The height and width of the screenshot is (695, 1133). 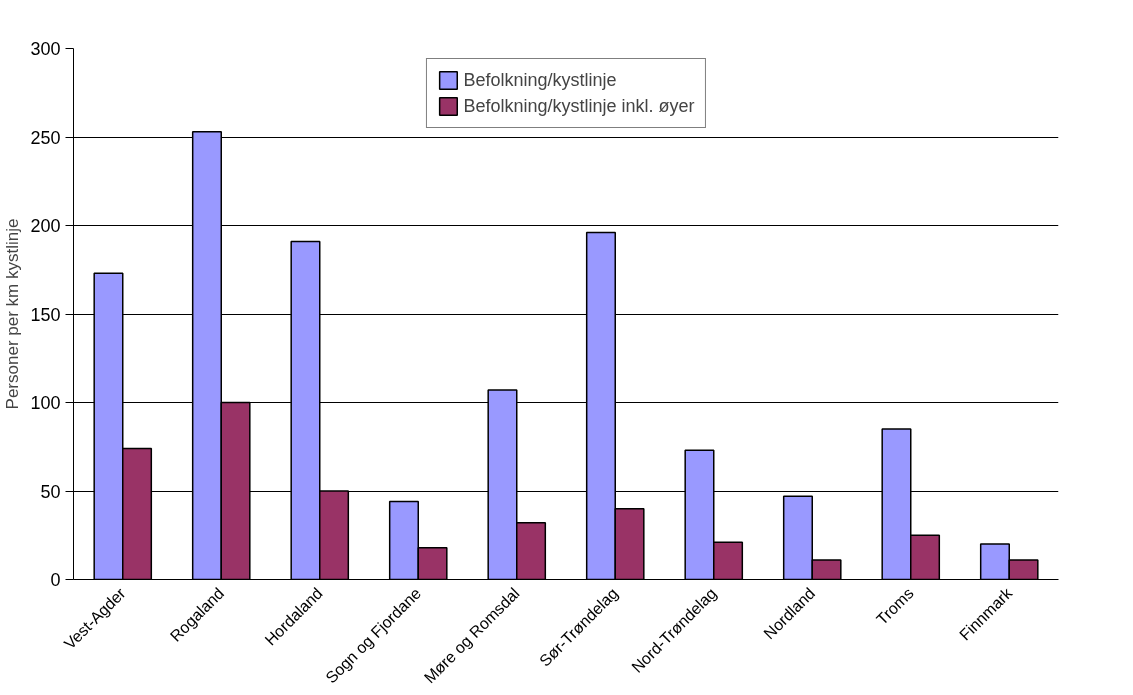 I want to click on y-tick-label: 50, so click(x=50, y=491).